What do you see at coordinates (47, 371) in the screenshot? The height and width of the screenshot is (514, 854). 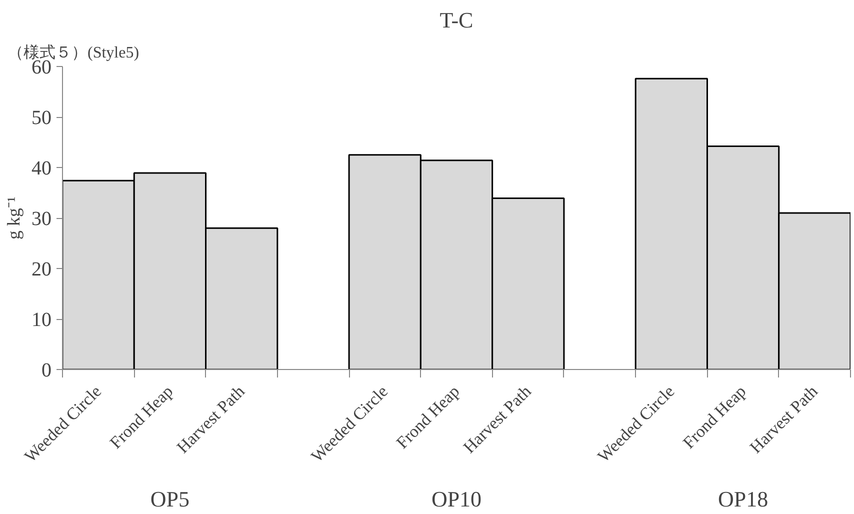 I see `y-tick-label: 0` at bounding box center [47, 371].